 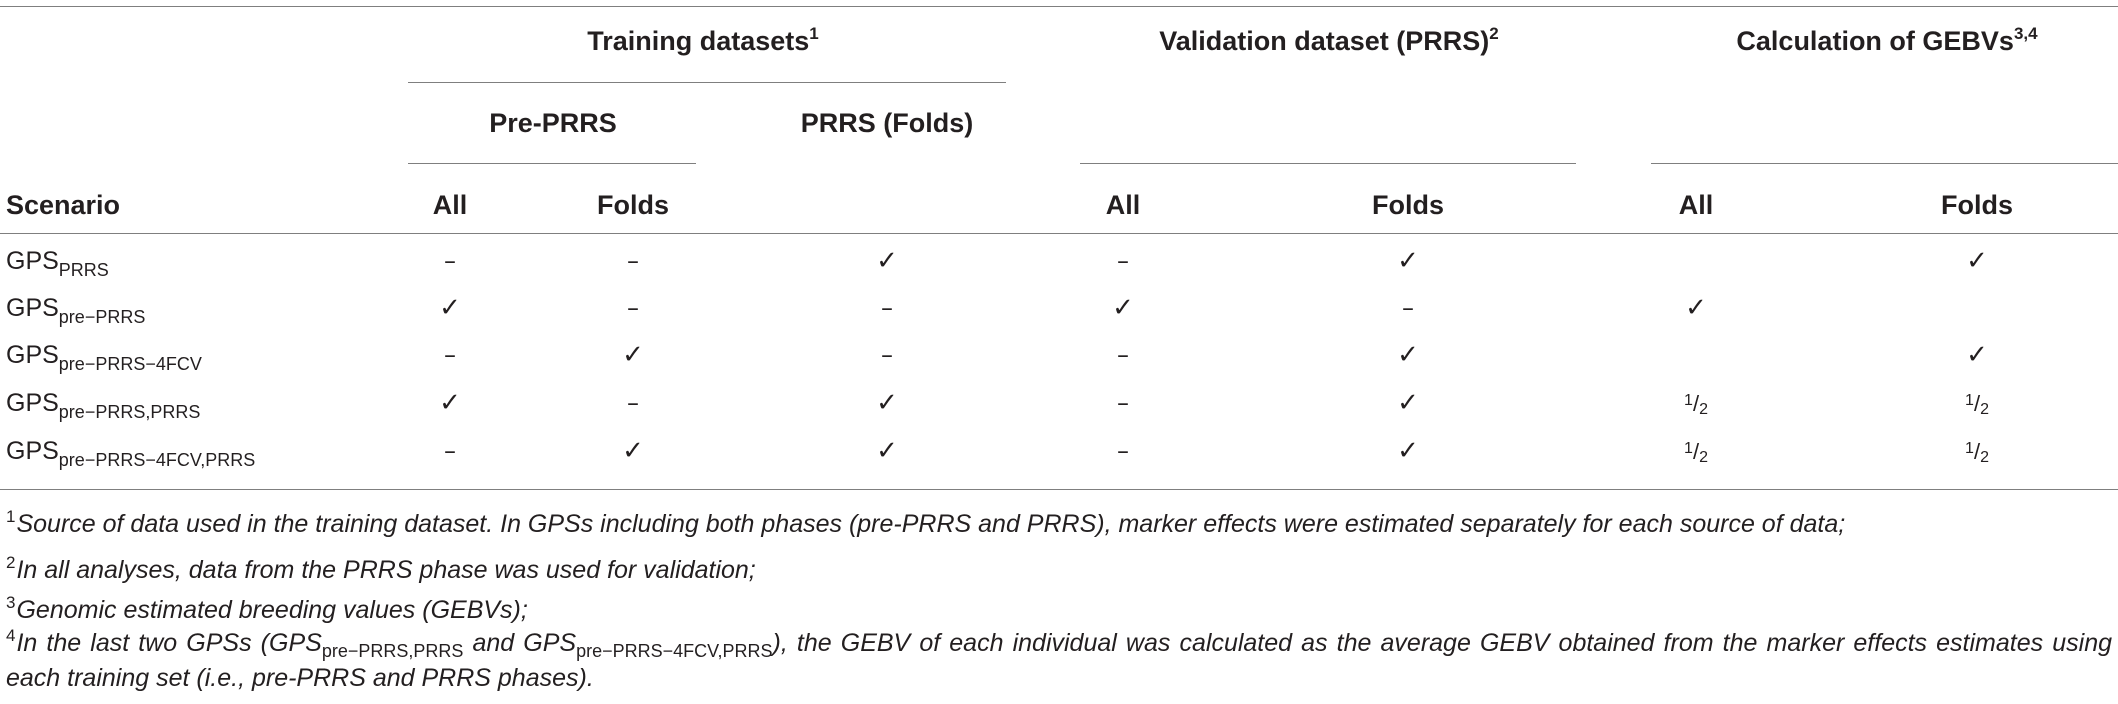 I want to click on scenario-cell: GPSpre−PRRS,PRRS, so click(x=103, y=405).